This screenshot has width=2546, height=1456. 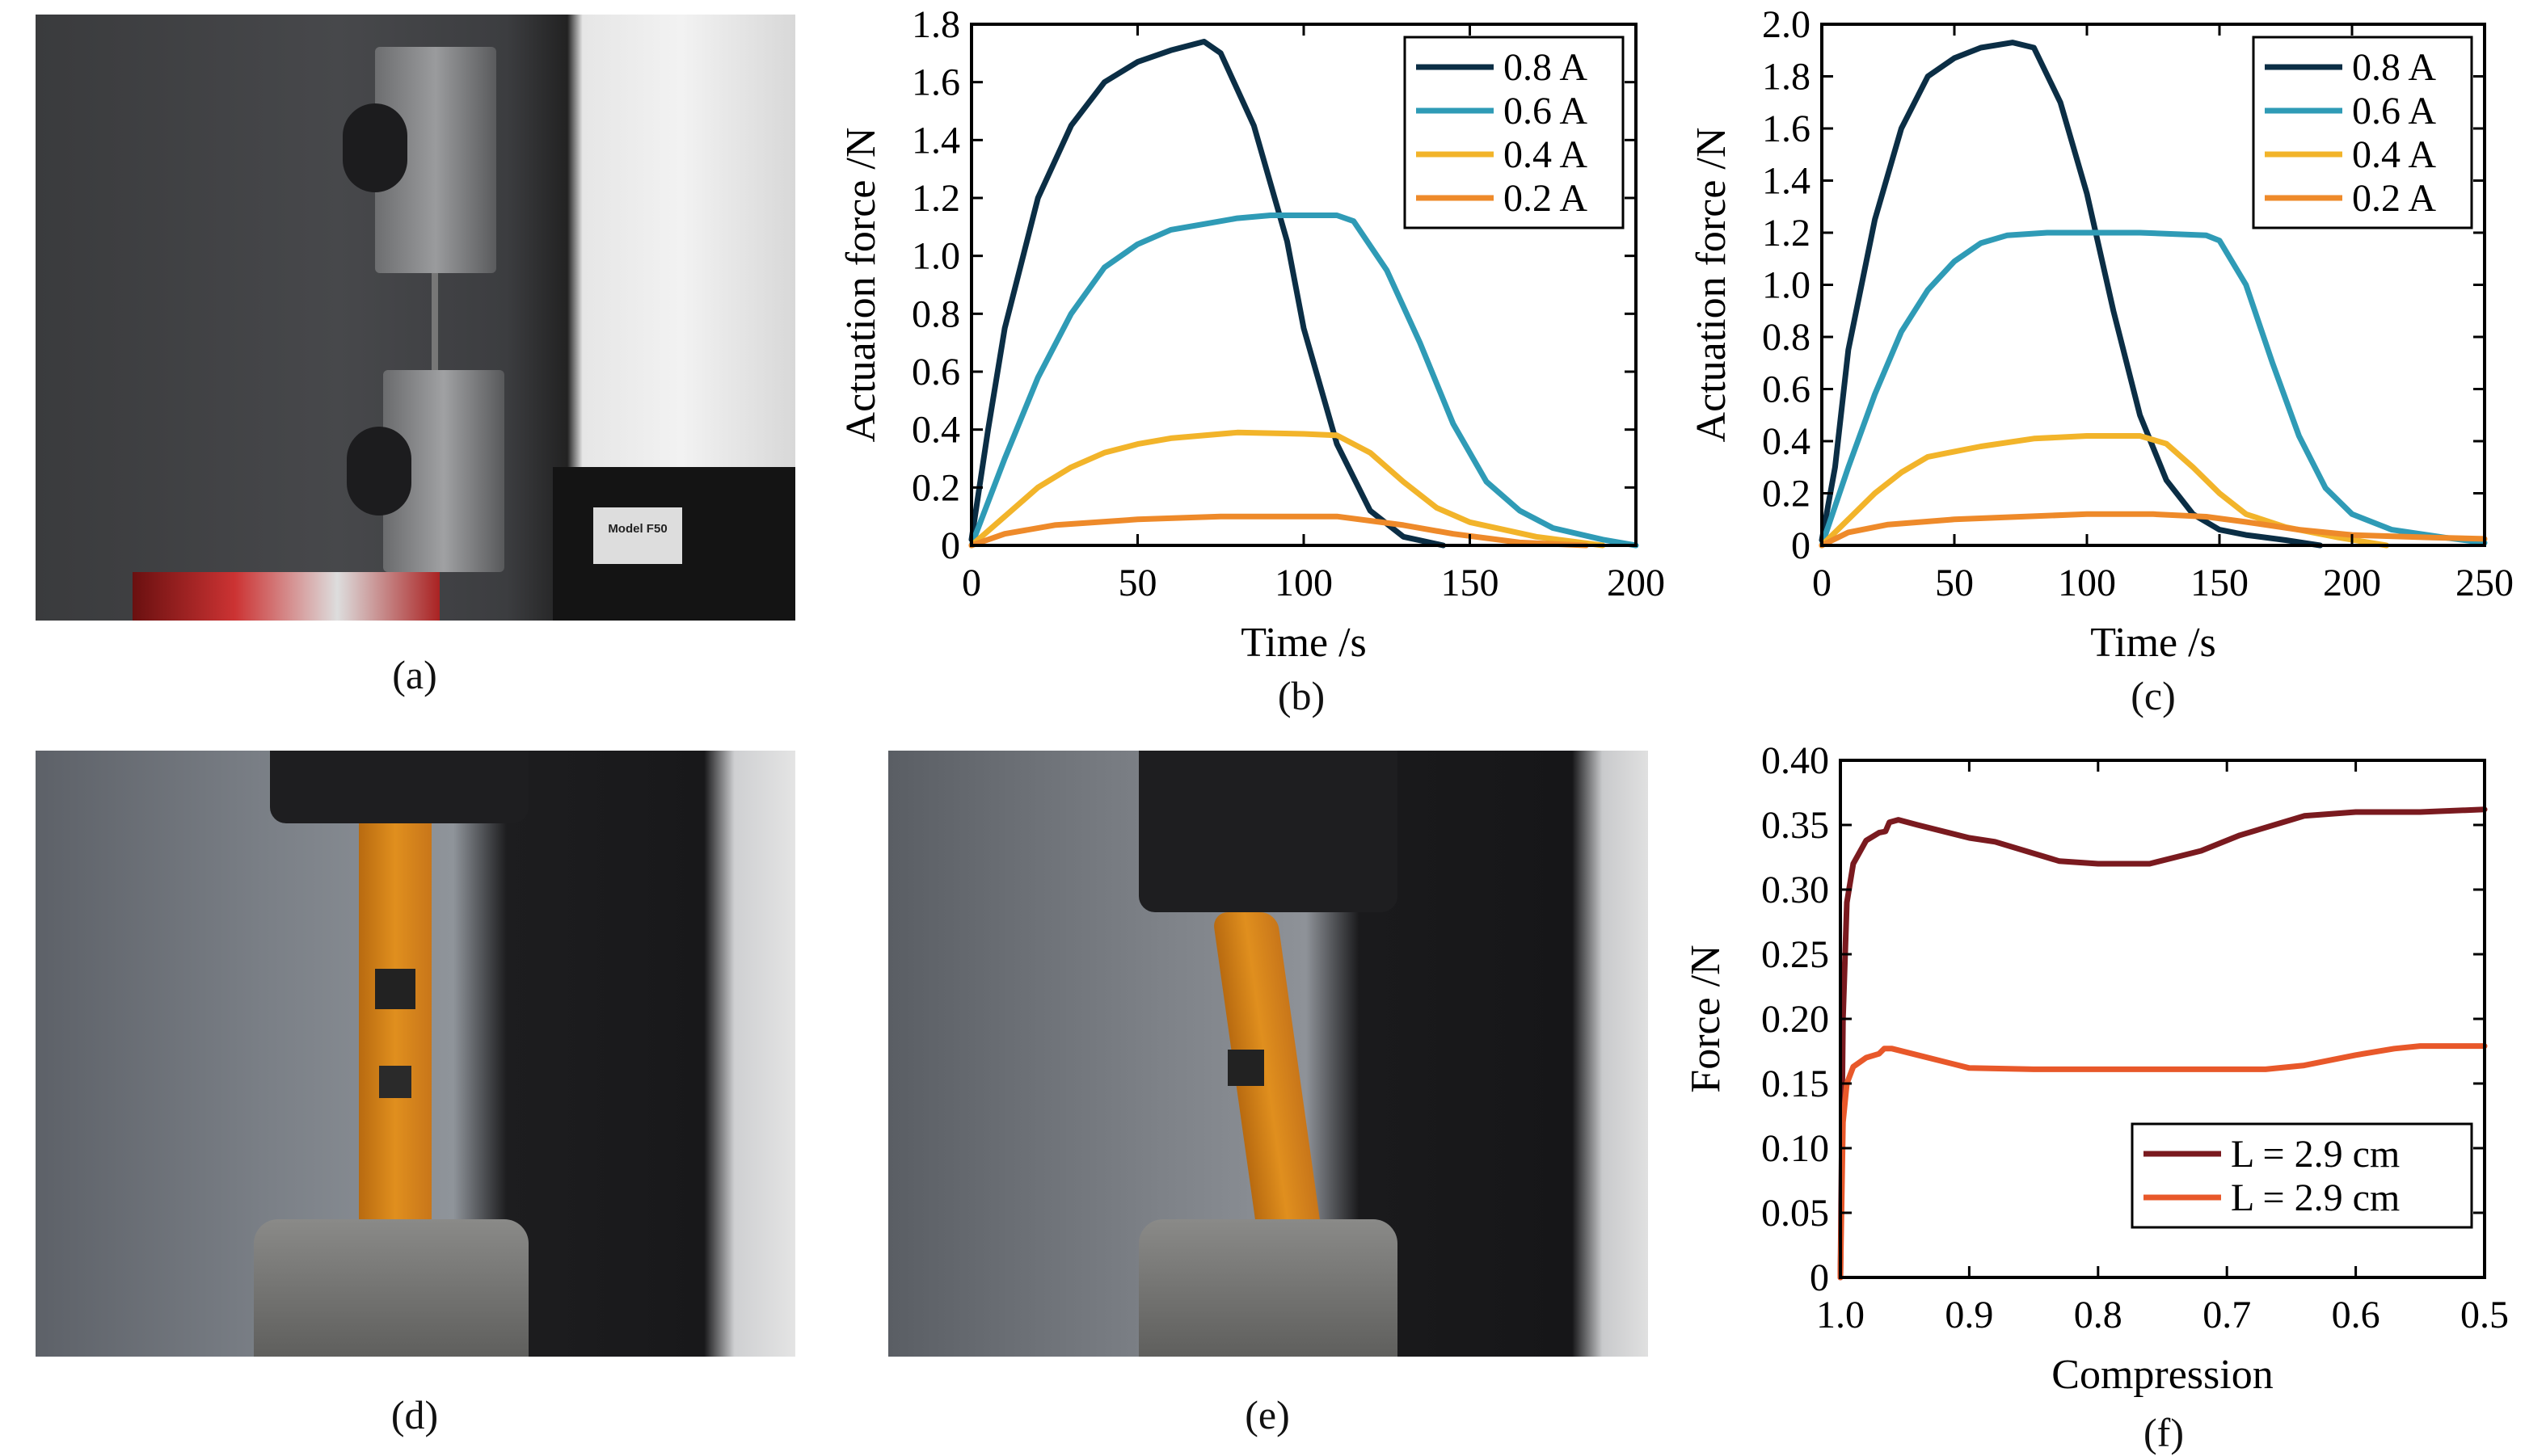 What do you see at coordinates (638, 529) in the screenshot?
I see `model-plate-text: Model F50` at bounding box center [638, 529].